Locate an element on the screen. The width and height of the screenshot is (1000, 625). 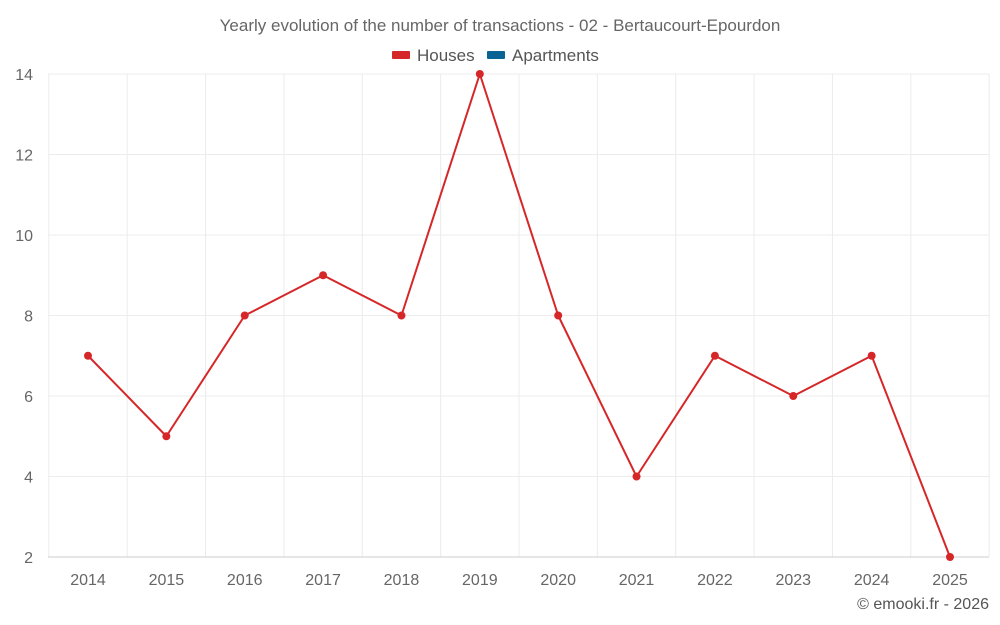
y-tick-label: 14 is located at coordinates (24, 75).